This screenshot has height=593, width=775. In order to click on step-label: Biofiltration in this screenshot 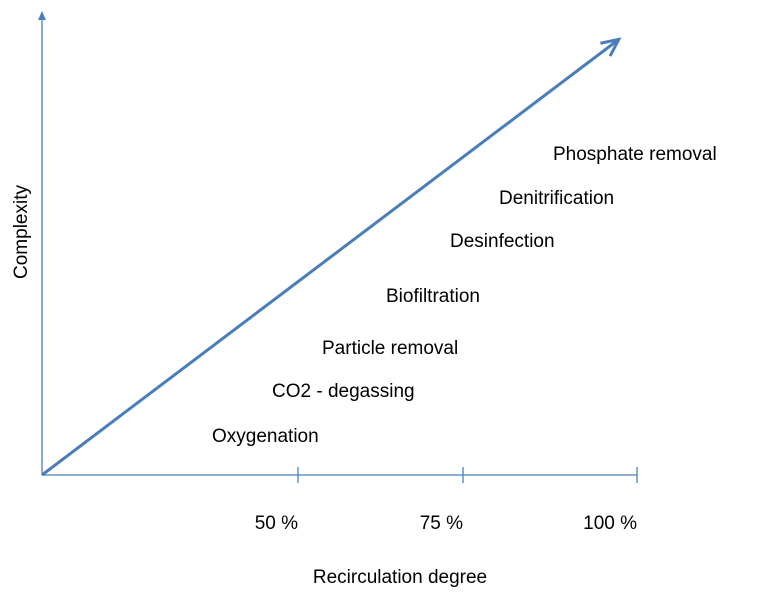, I will do `click(433, 296)`.